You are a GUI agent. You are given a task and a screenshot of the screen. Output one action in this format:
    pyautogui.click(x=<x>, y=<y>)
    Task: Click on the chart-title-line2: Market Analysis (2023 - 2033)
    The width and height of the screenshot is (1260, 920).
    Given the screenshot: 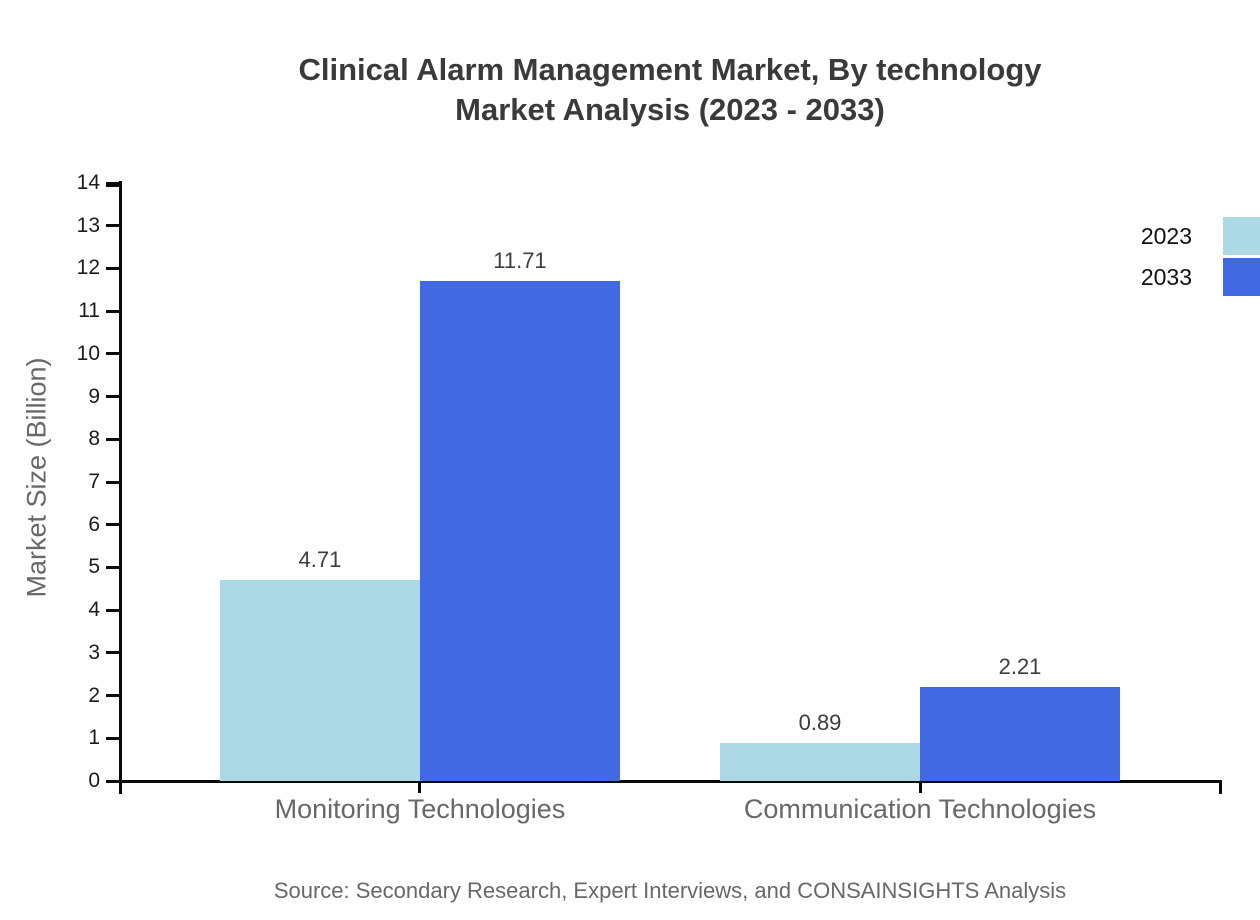 What is the action you would take?
    pyautogui.click(x=670, y=109)
    